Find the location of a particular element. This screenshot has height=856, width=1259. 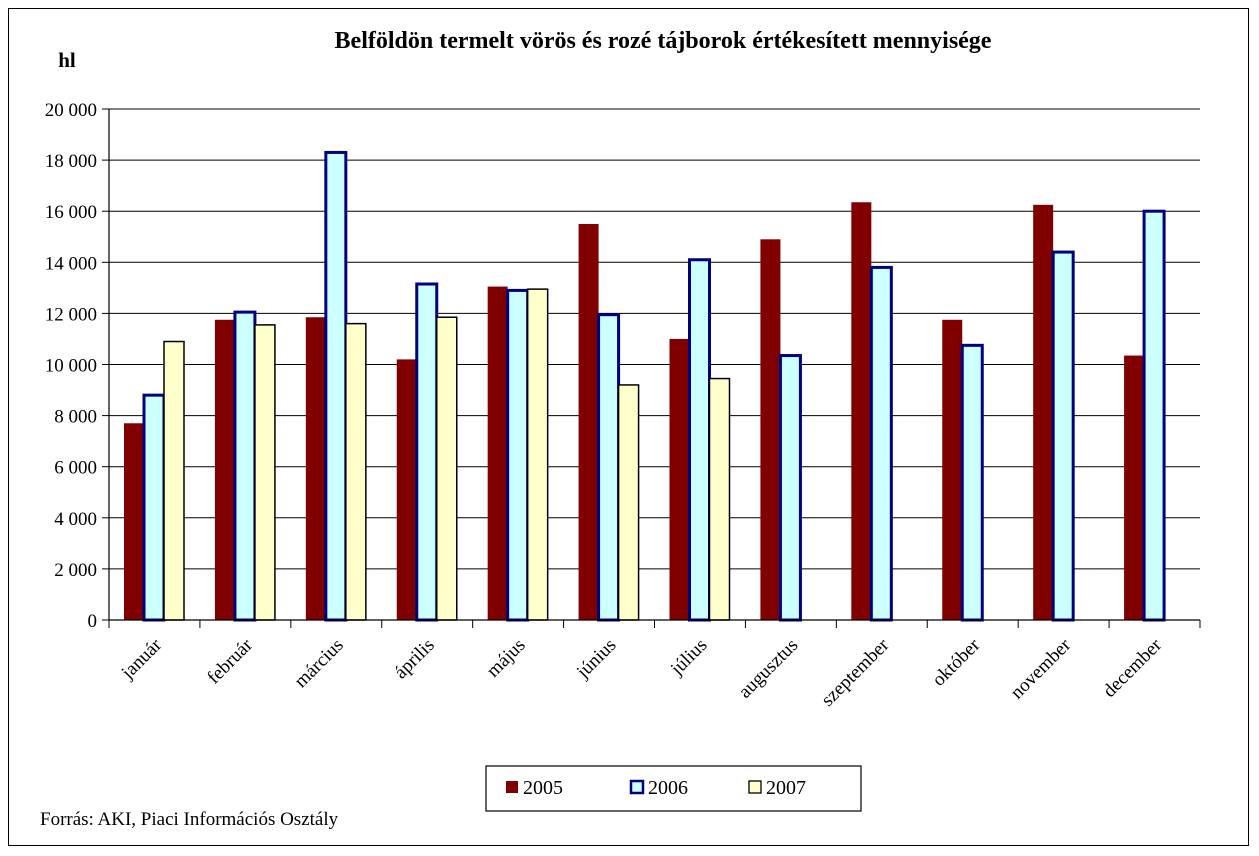

legend-label-2006: 2006 is located at coordinates (668, 788).